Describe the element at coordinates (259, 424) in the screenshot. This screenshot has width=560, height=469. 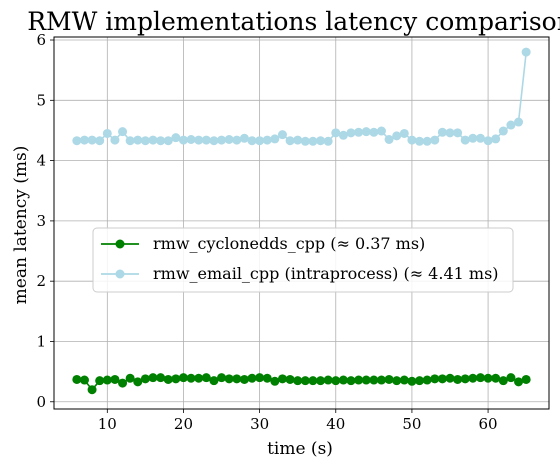
I see `x-tick-label: 30` at that location.